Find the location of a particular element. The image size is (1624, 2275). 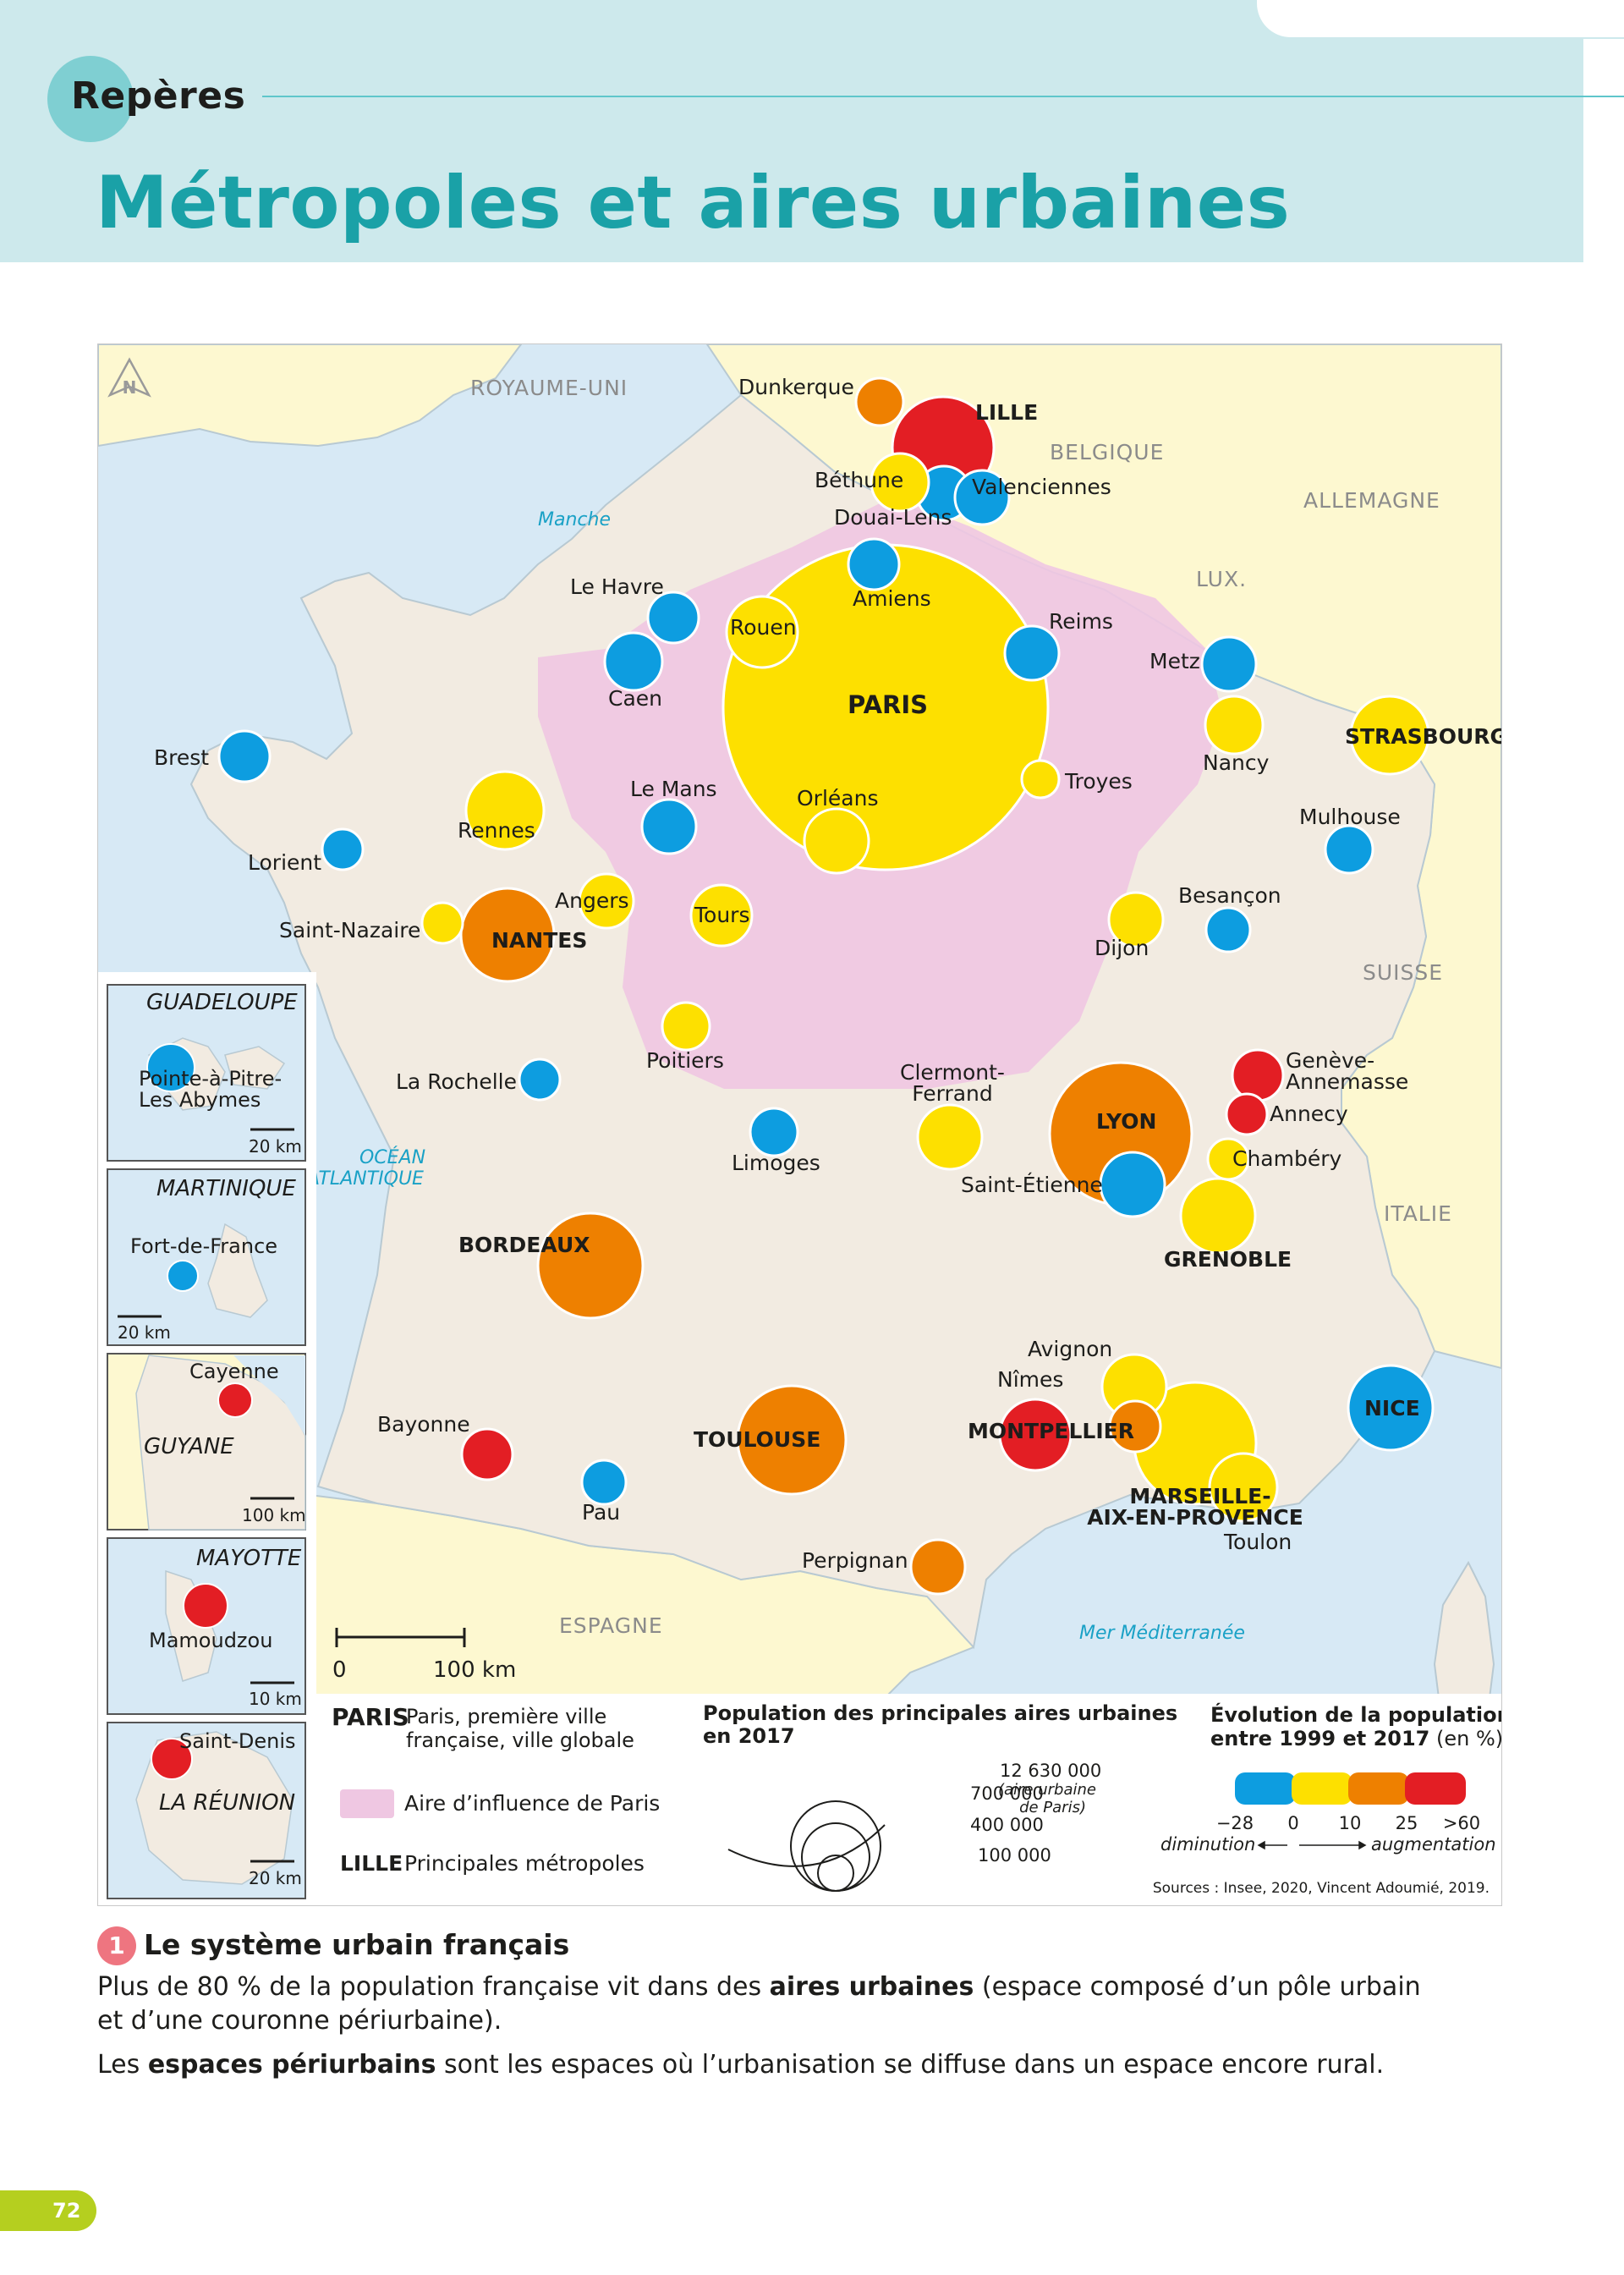

svg-text: Cayenne is located at coordinates (234, 1371).